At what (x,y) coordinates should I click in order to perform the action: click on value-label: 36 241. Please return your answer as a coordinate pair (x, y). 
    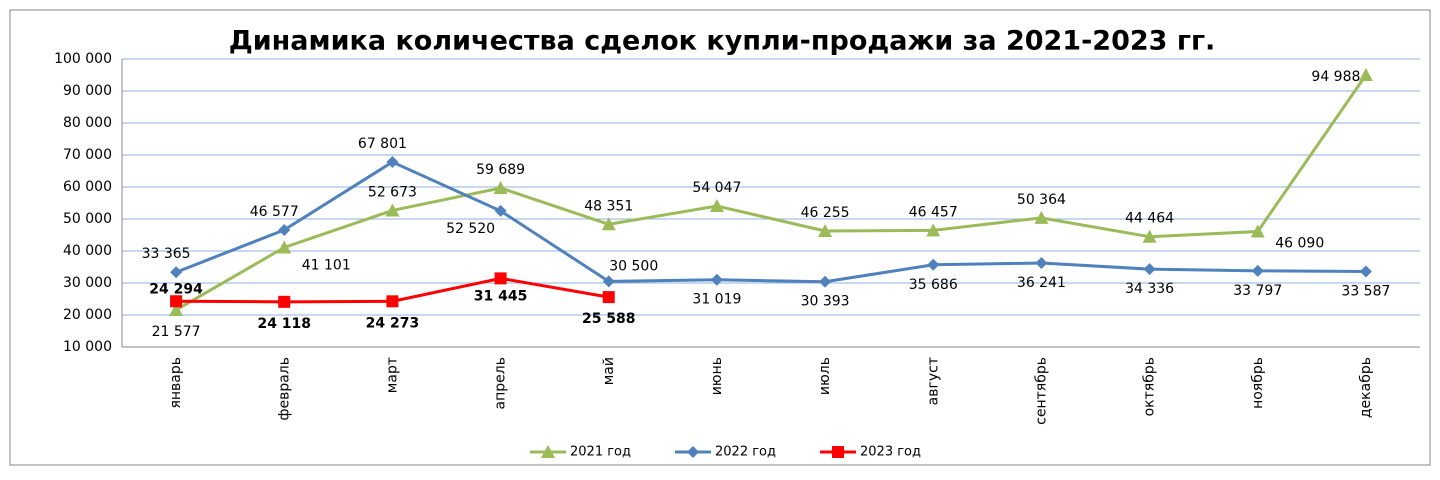
    Looking at the image, I should click on (1041, 283).